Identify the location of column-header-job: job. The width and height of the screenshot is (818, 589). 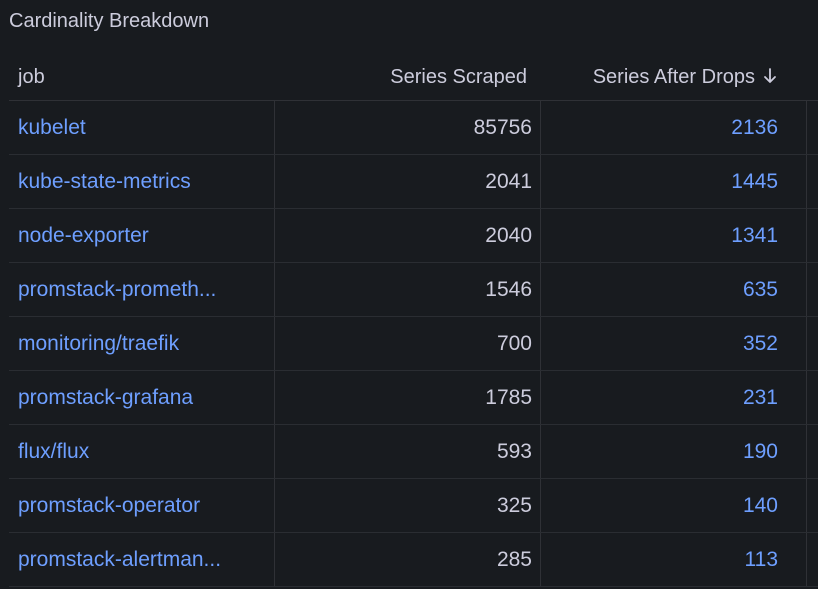
(31, 76).